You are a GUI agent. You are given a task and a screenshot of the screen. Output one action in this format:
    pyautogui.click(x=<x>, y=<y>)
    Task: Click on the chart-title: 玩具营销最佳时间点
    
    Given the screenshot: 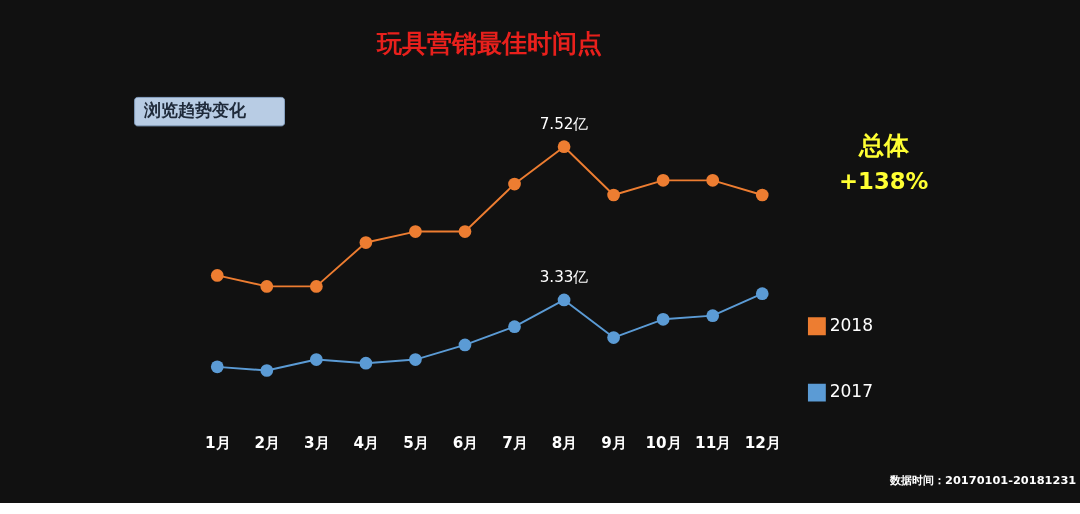 What is the action you would take?
    pyautogui.click(x=489, y=44)
    